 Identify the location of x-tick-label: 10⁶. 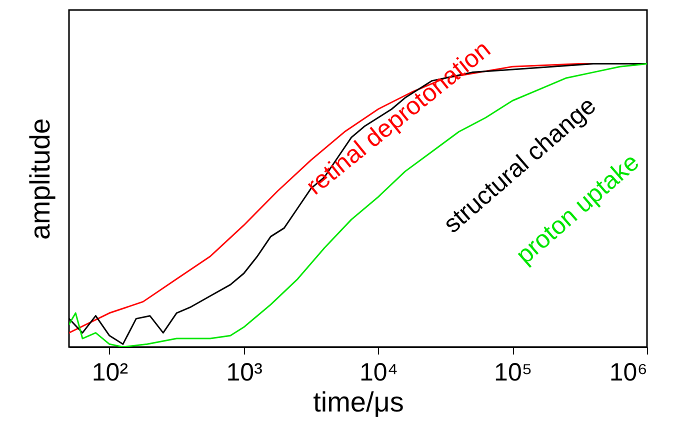
(628, 372).